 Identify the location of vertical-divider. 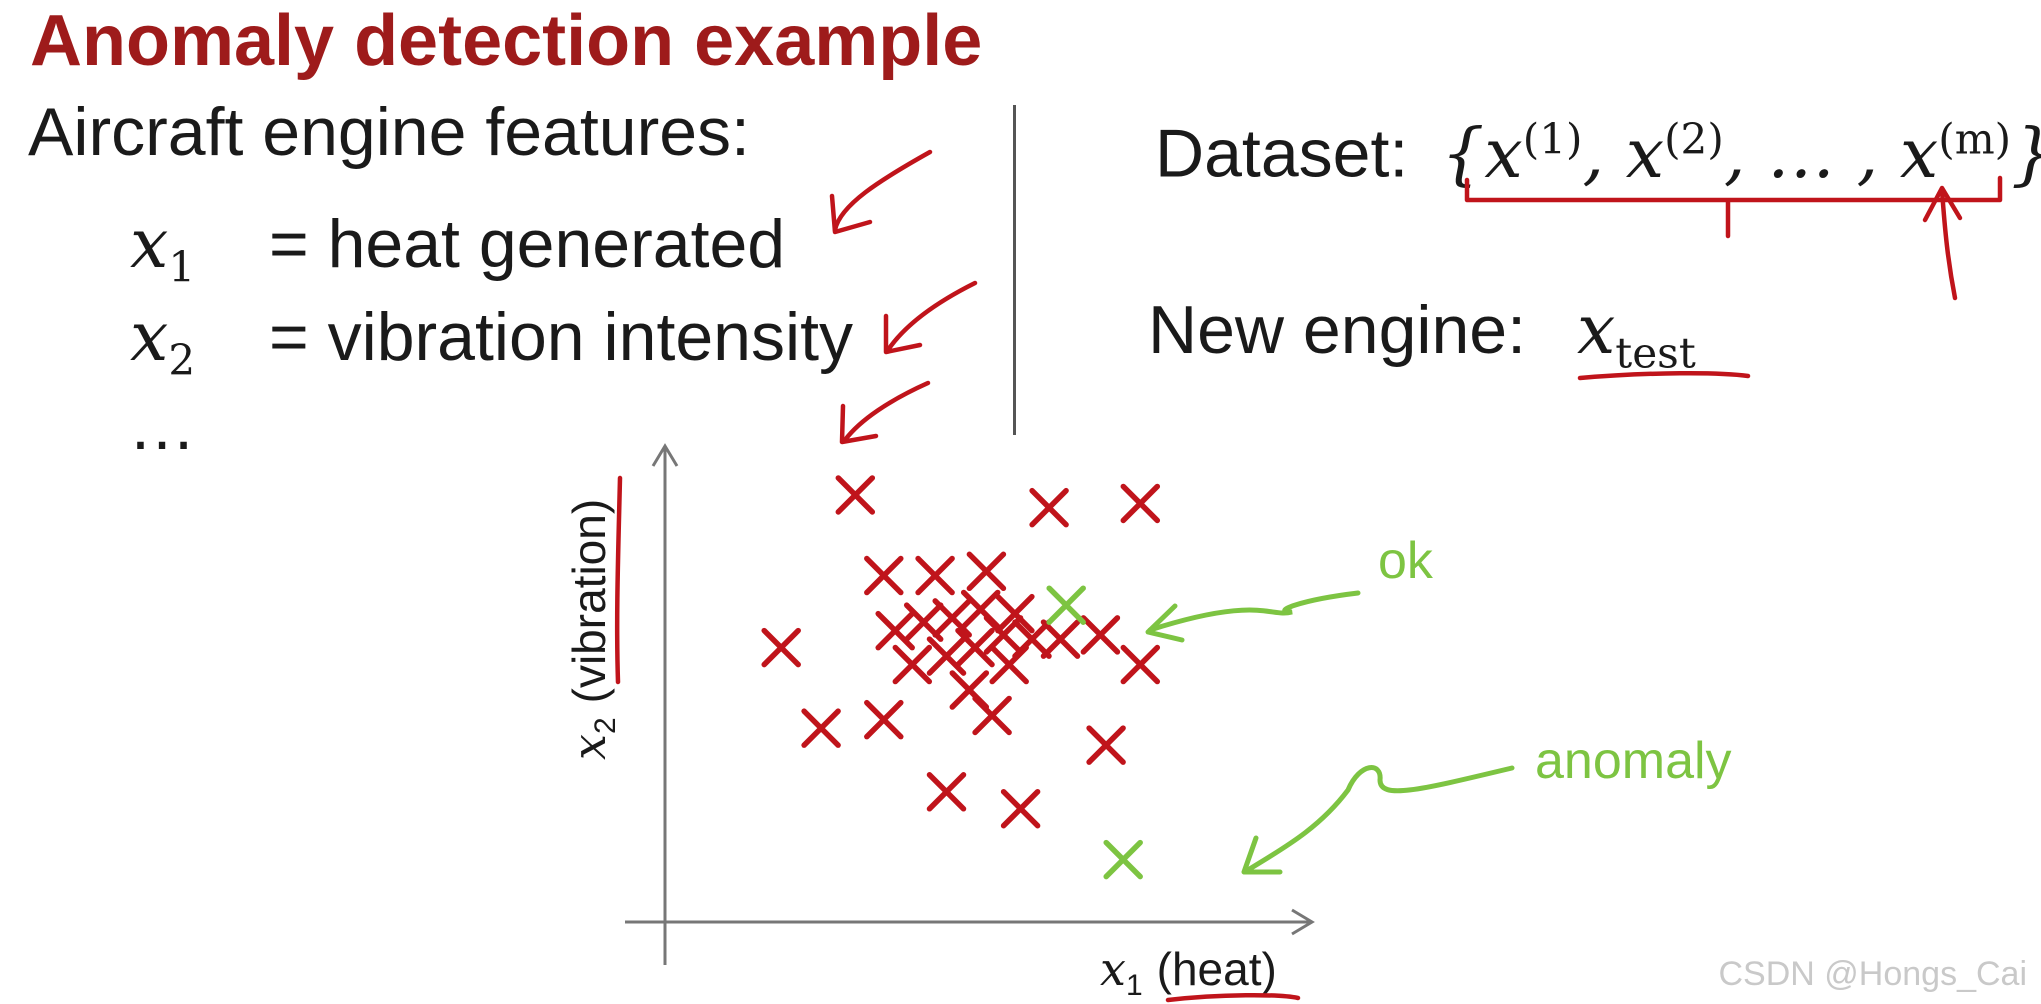
(1014, 270).